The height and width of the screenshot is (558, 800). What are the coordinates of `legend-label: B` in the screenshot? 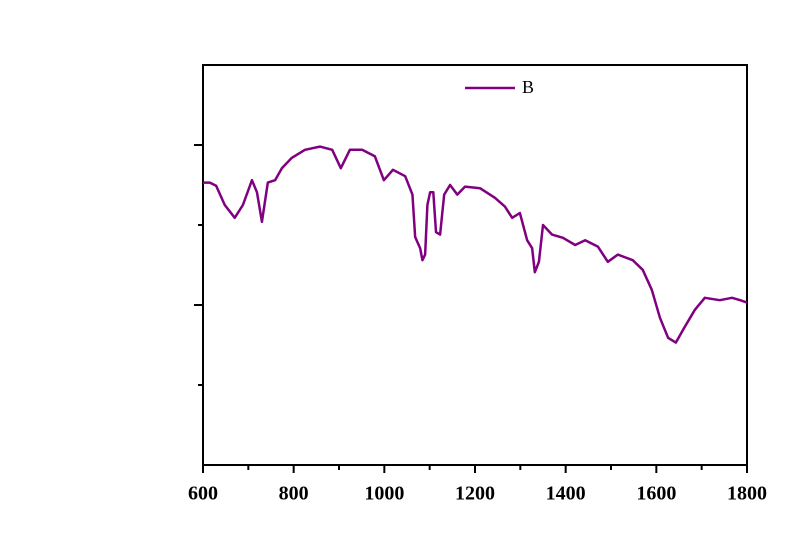 It's located at (528, 87).